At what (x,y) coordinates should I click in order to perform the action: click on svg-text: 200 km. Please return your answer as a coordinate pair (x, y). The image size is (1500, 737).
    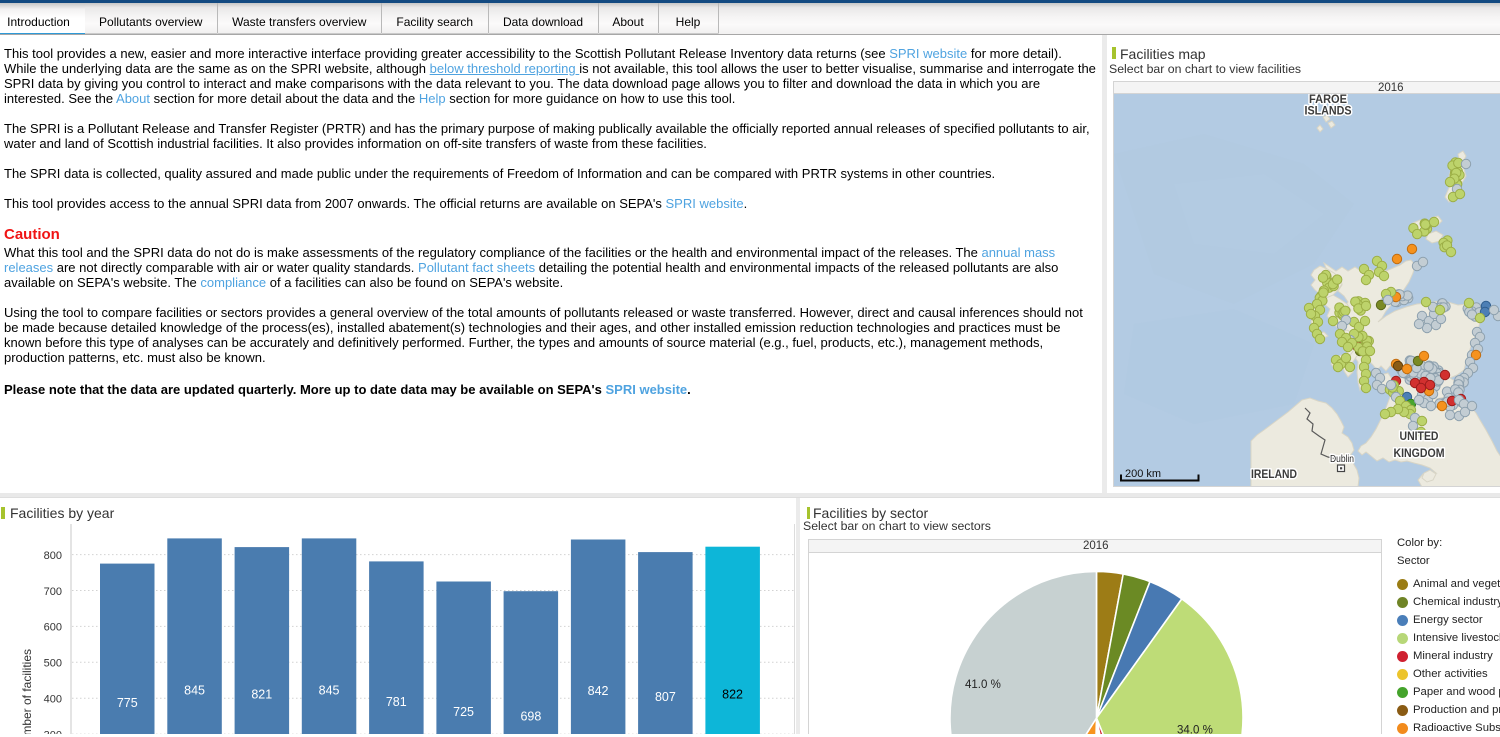
    Looking at the image, I should click on (1143, 474).